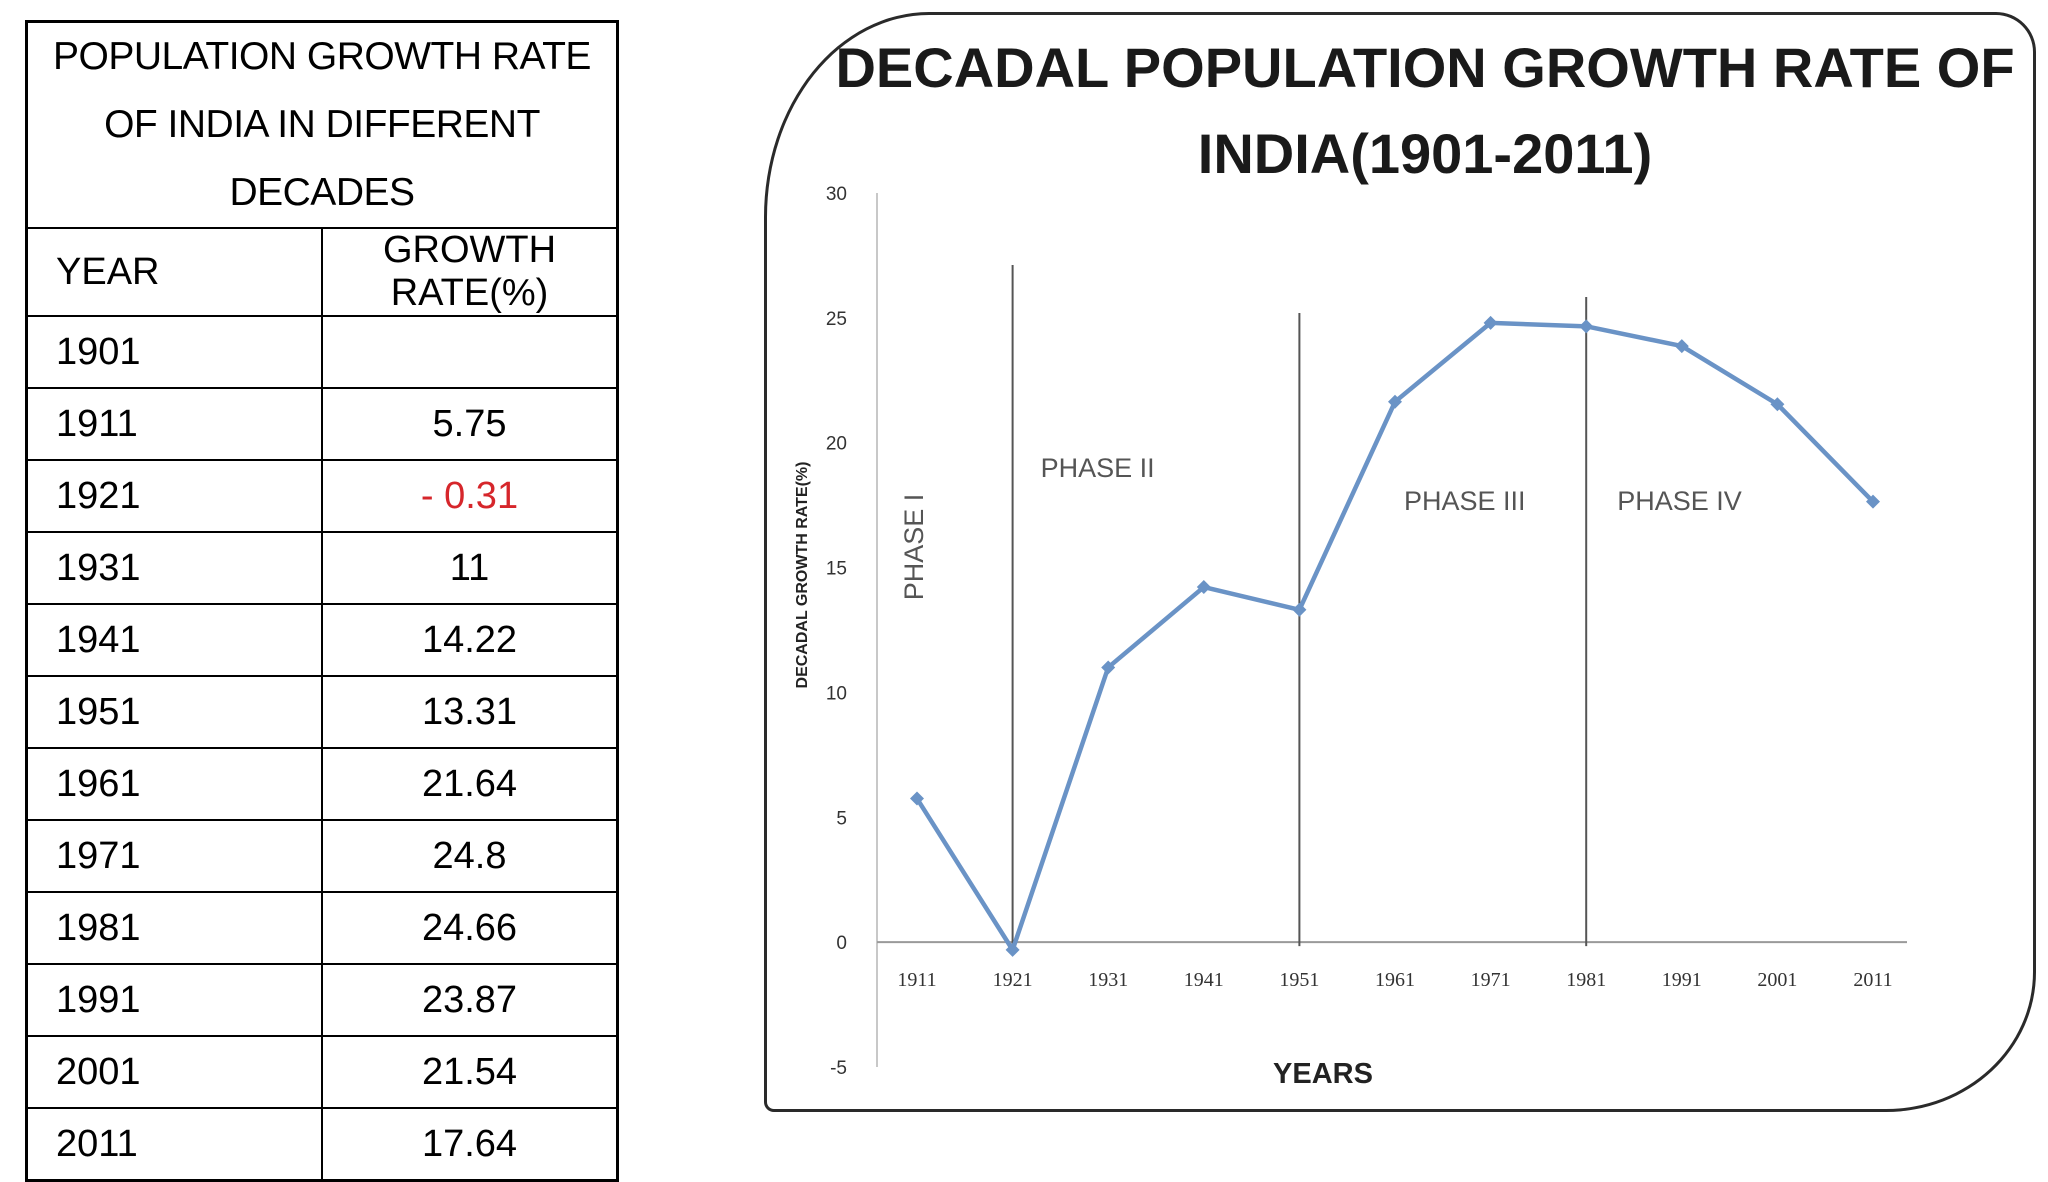  What do you see at coordinates (470, 856) in the screenshot?
I see `growth-rate-cell: 24.8` at bounding box center [470, 856].